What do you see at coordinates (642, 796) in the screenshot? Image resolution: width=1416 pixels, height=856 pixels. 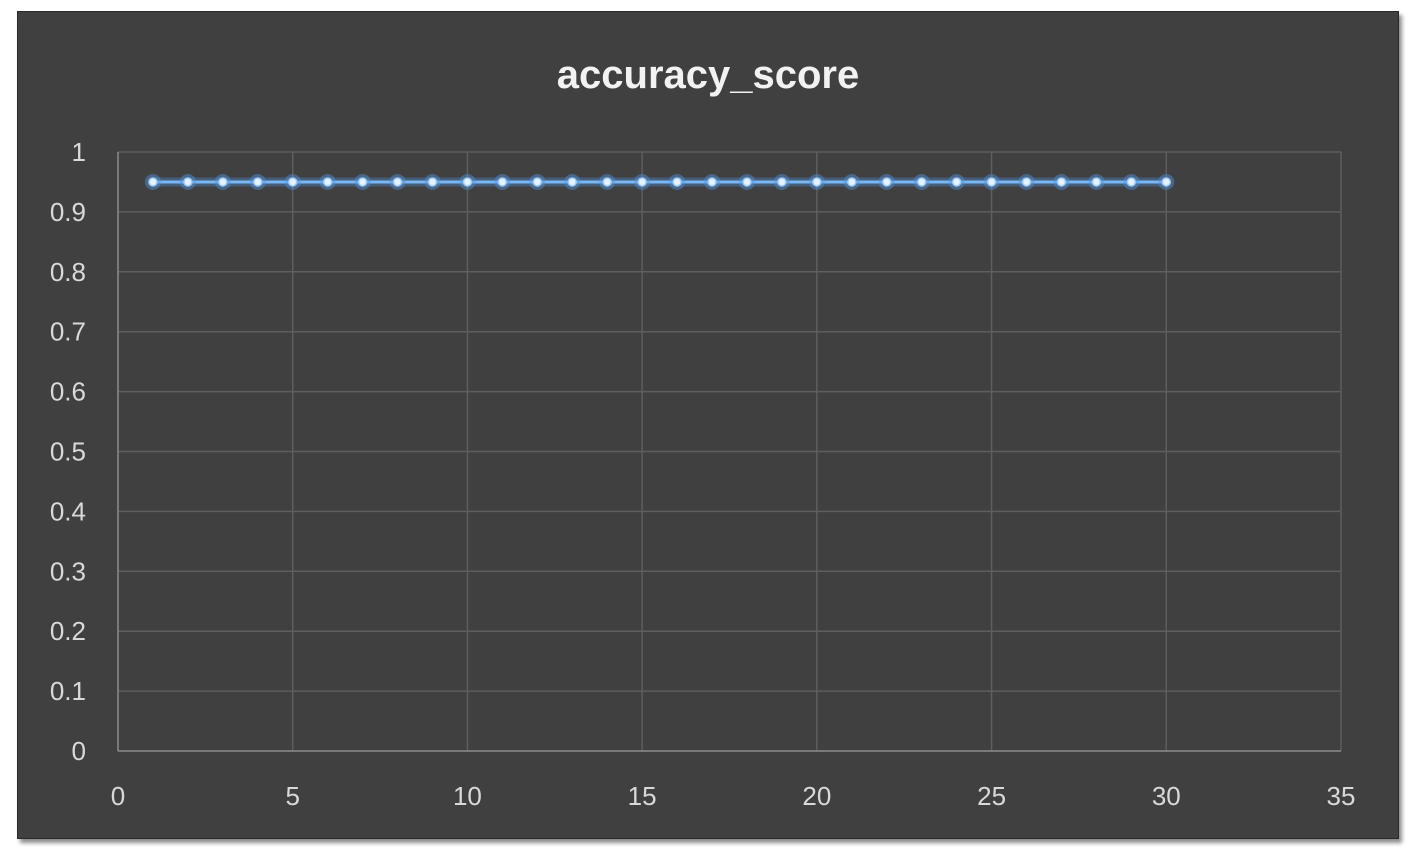 I see `x-tick-label: 15` at bounding box center [642, 796].